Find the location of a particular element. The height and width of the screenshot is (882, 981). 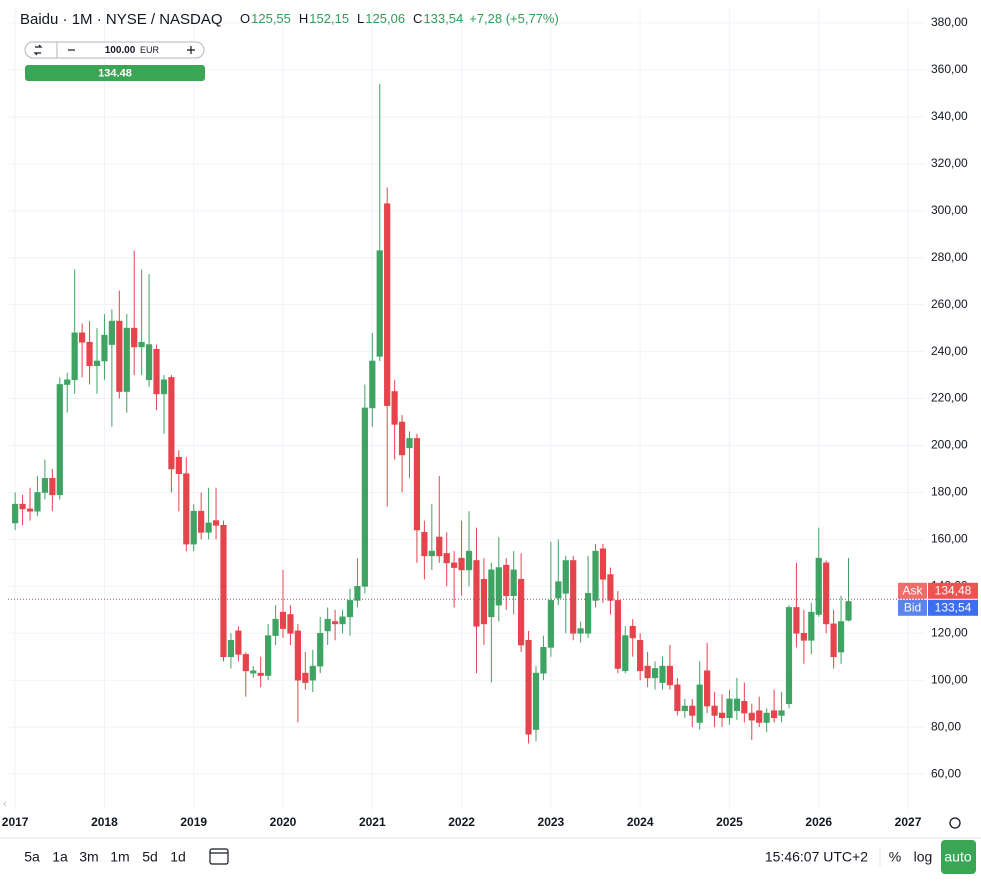

y-tick-label: 280,00 is located at coordinates (949, 257).